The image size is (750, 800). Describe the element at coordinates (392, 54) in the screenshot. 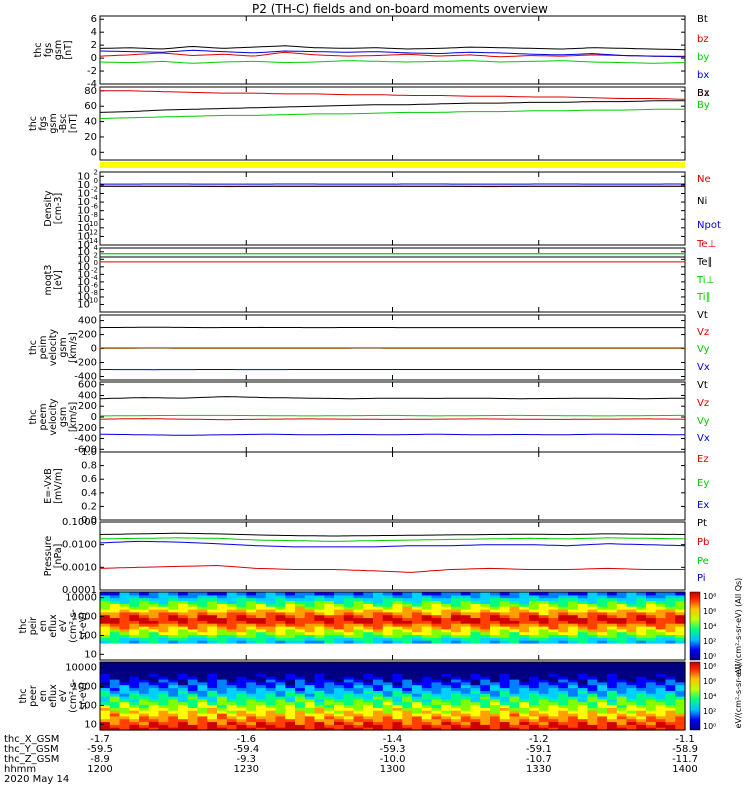

I see `series-line-bz` at that location.